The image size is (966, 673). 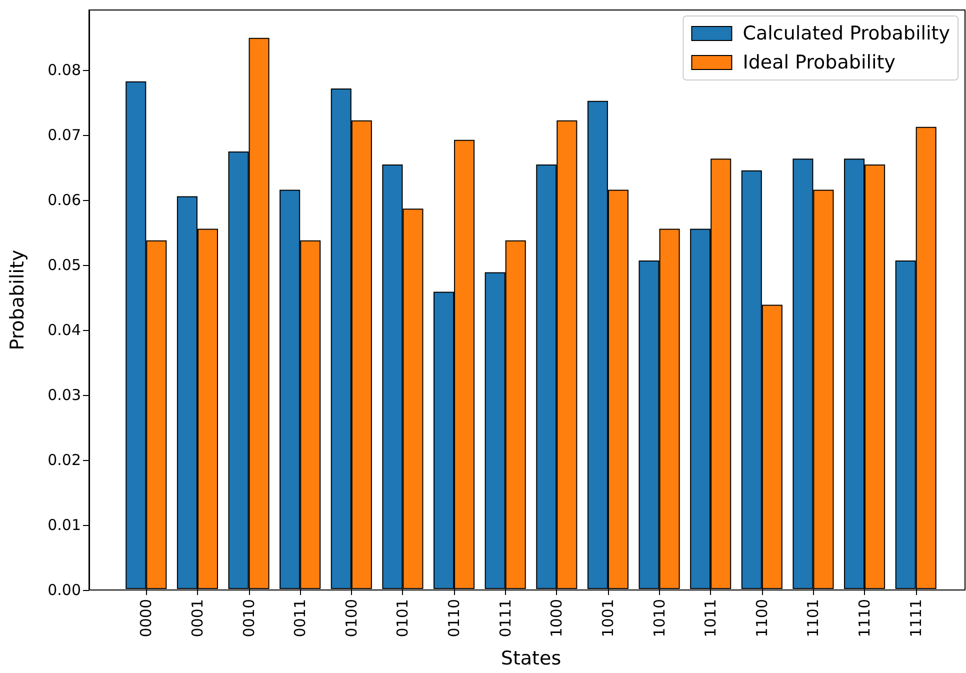 What do you see at coordinates (761, 618) in the screenshot?
I see `x-tick-label: 1100` at bounding box center [761, 618].